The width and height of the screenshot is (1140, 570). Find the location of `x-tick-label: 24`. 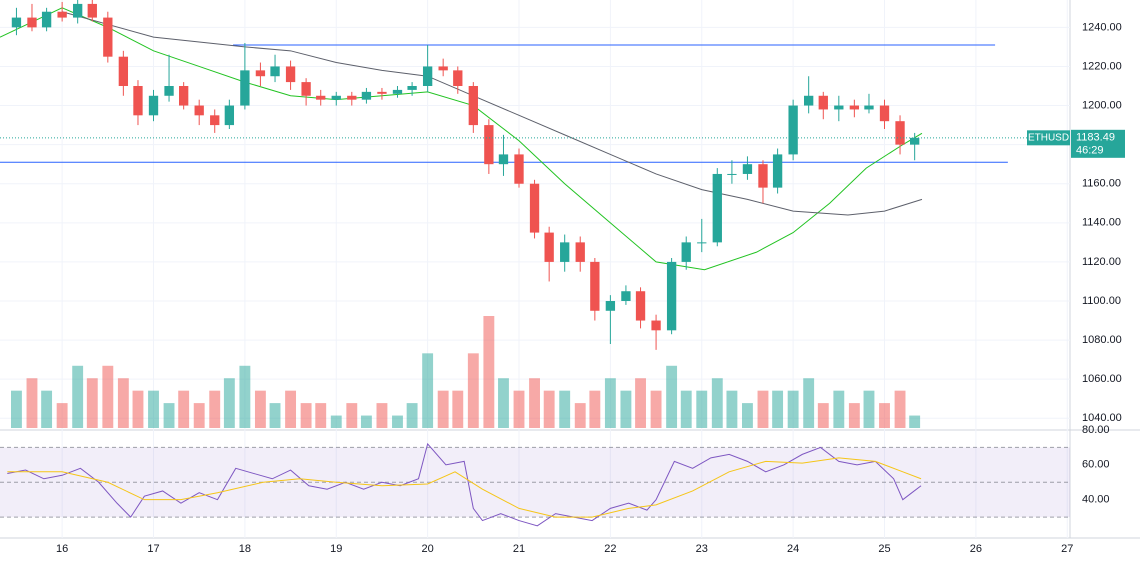

x-tick-label: 24 is located at coordinates (793, 549).